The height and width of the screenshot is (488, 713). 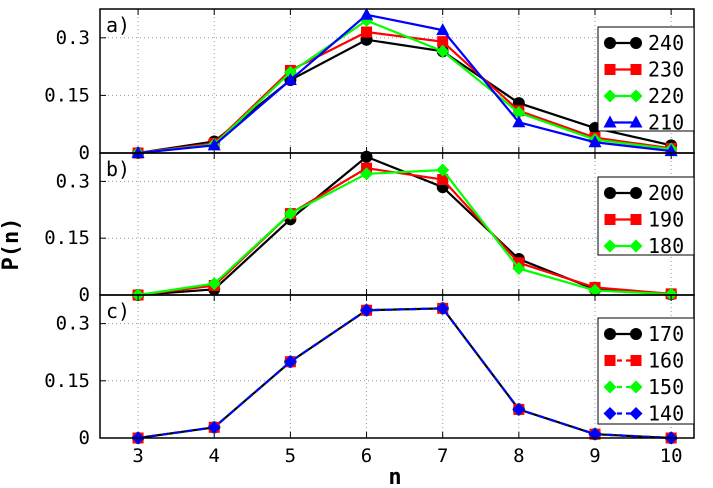 I want to click on x-tick-label: 6, so click(x=366, y=456).